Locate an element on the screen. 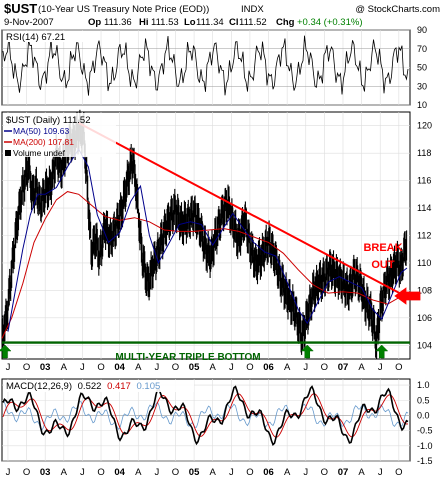  price-y-tick: 104 is located at coordinates (424, 345).